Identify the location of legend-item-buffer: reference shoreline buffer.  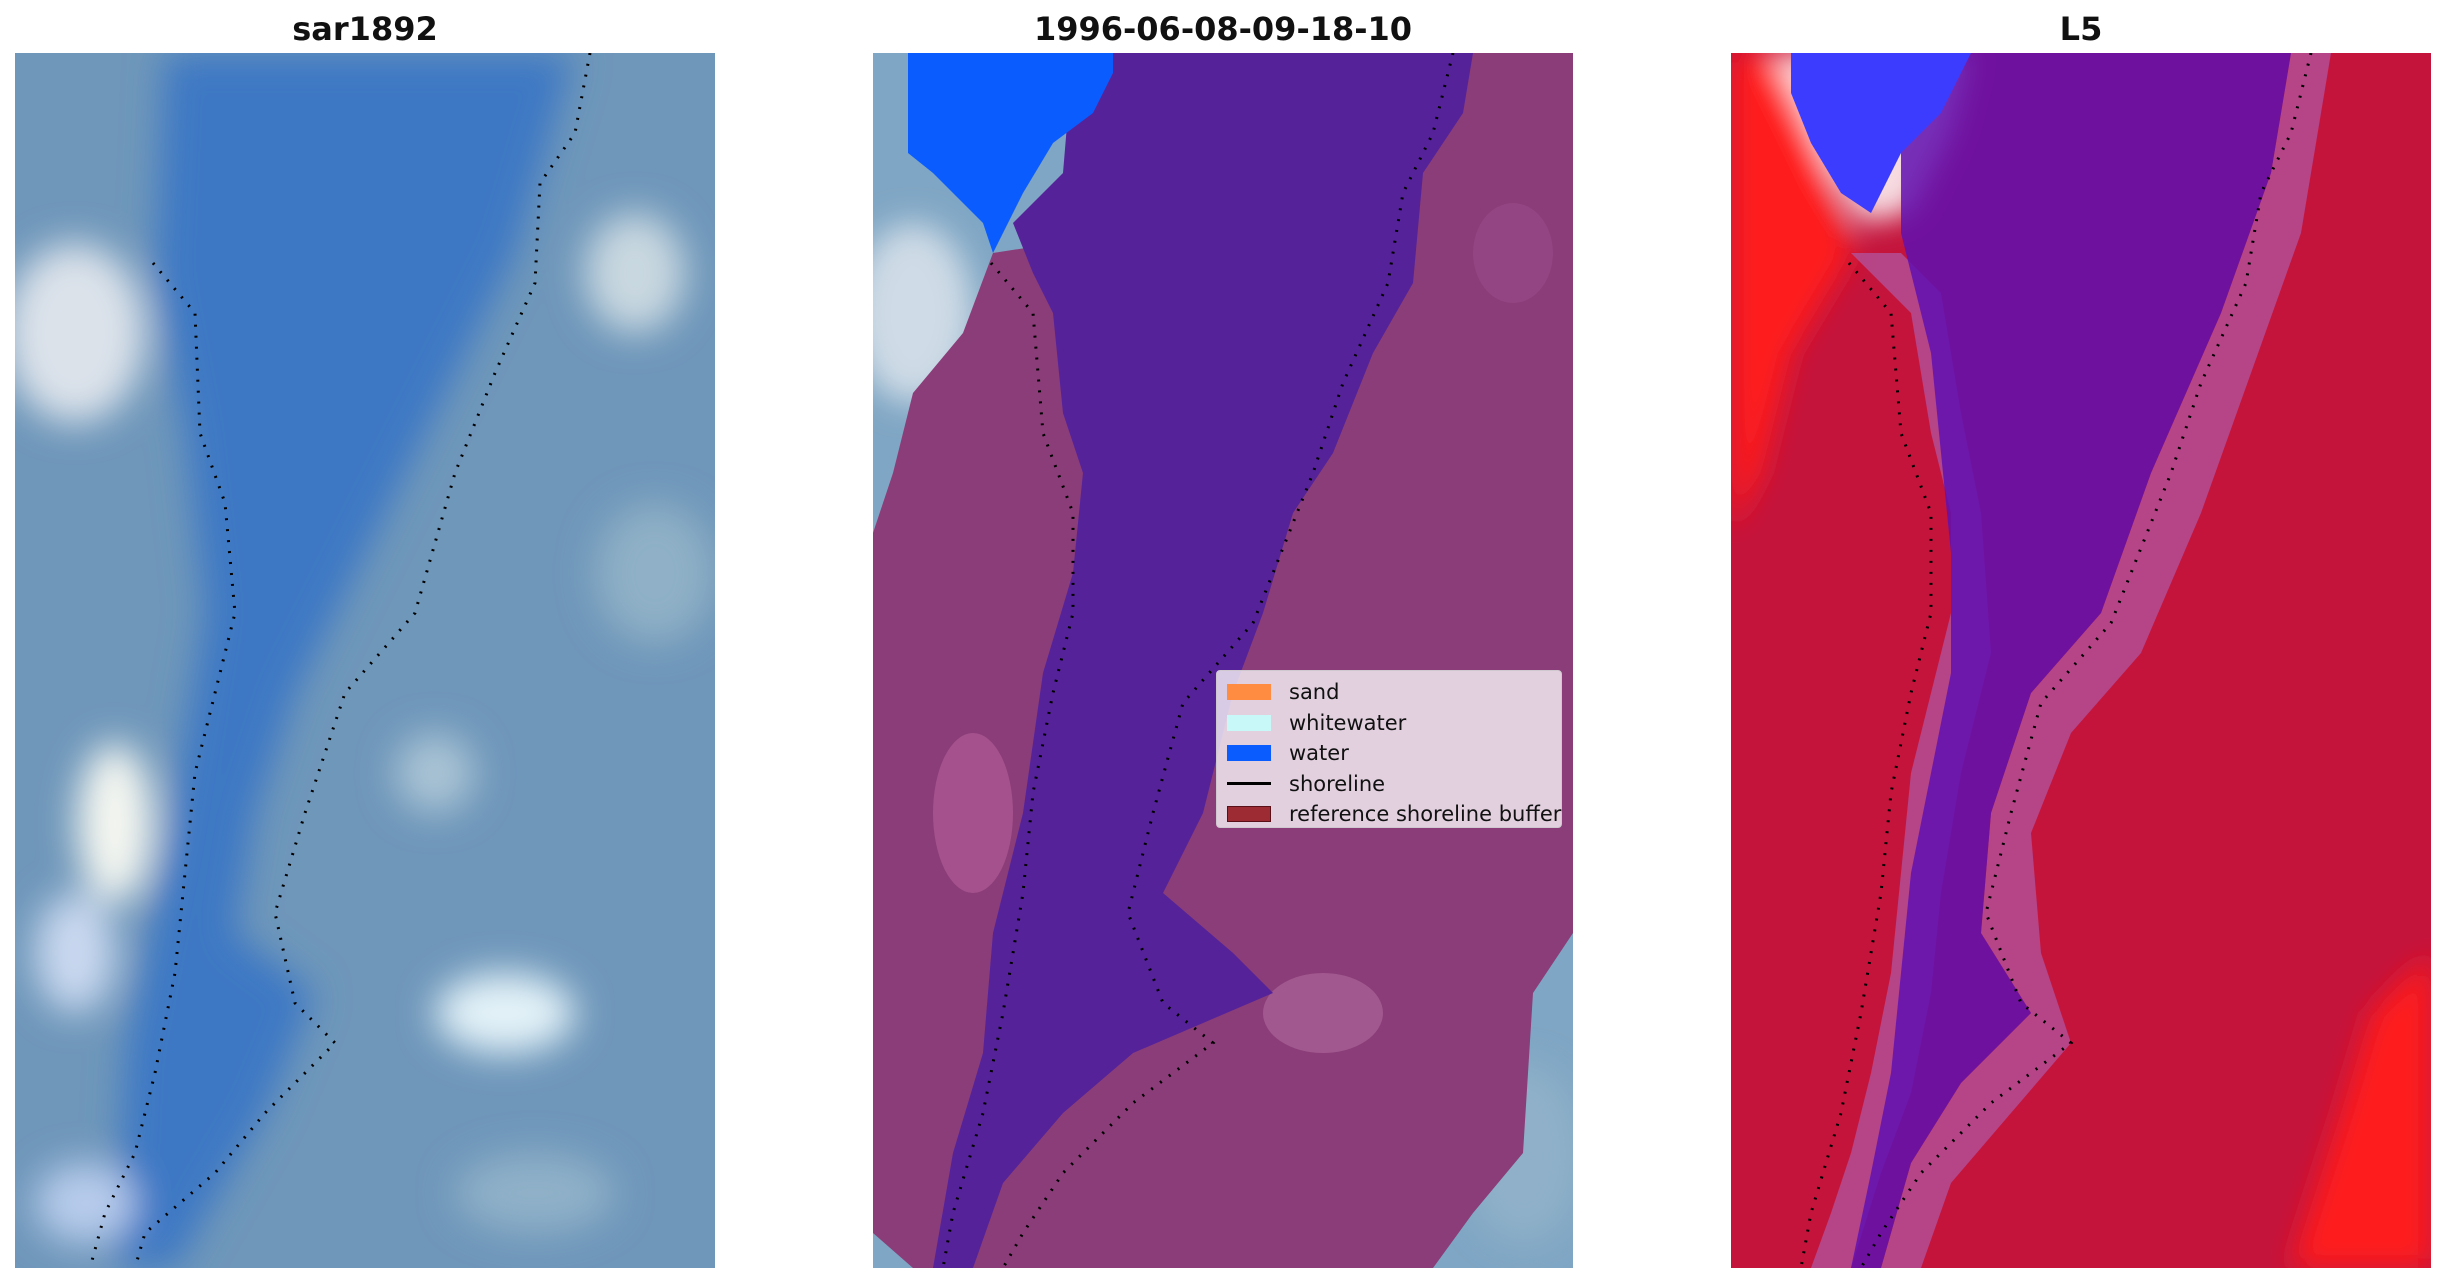
(1394, 814).